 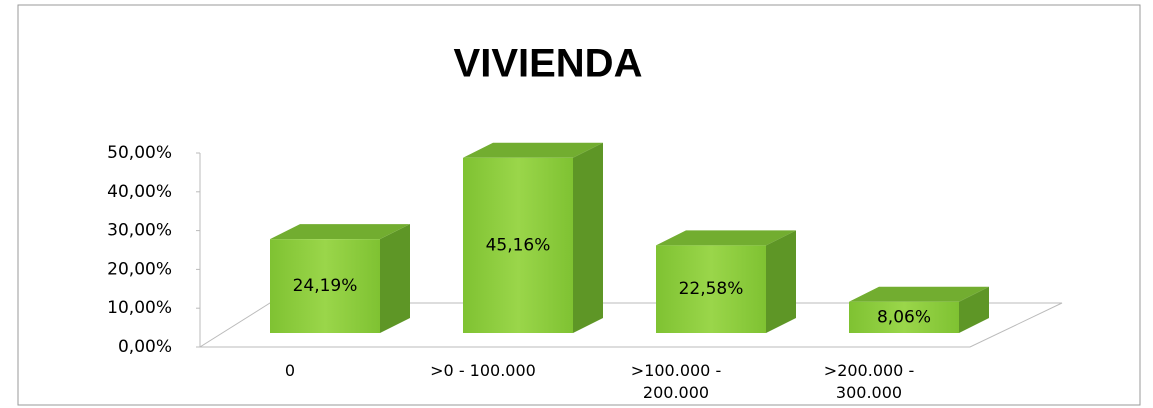 I want to click on value-label: 24,19%, so click(x=325, y=286).